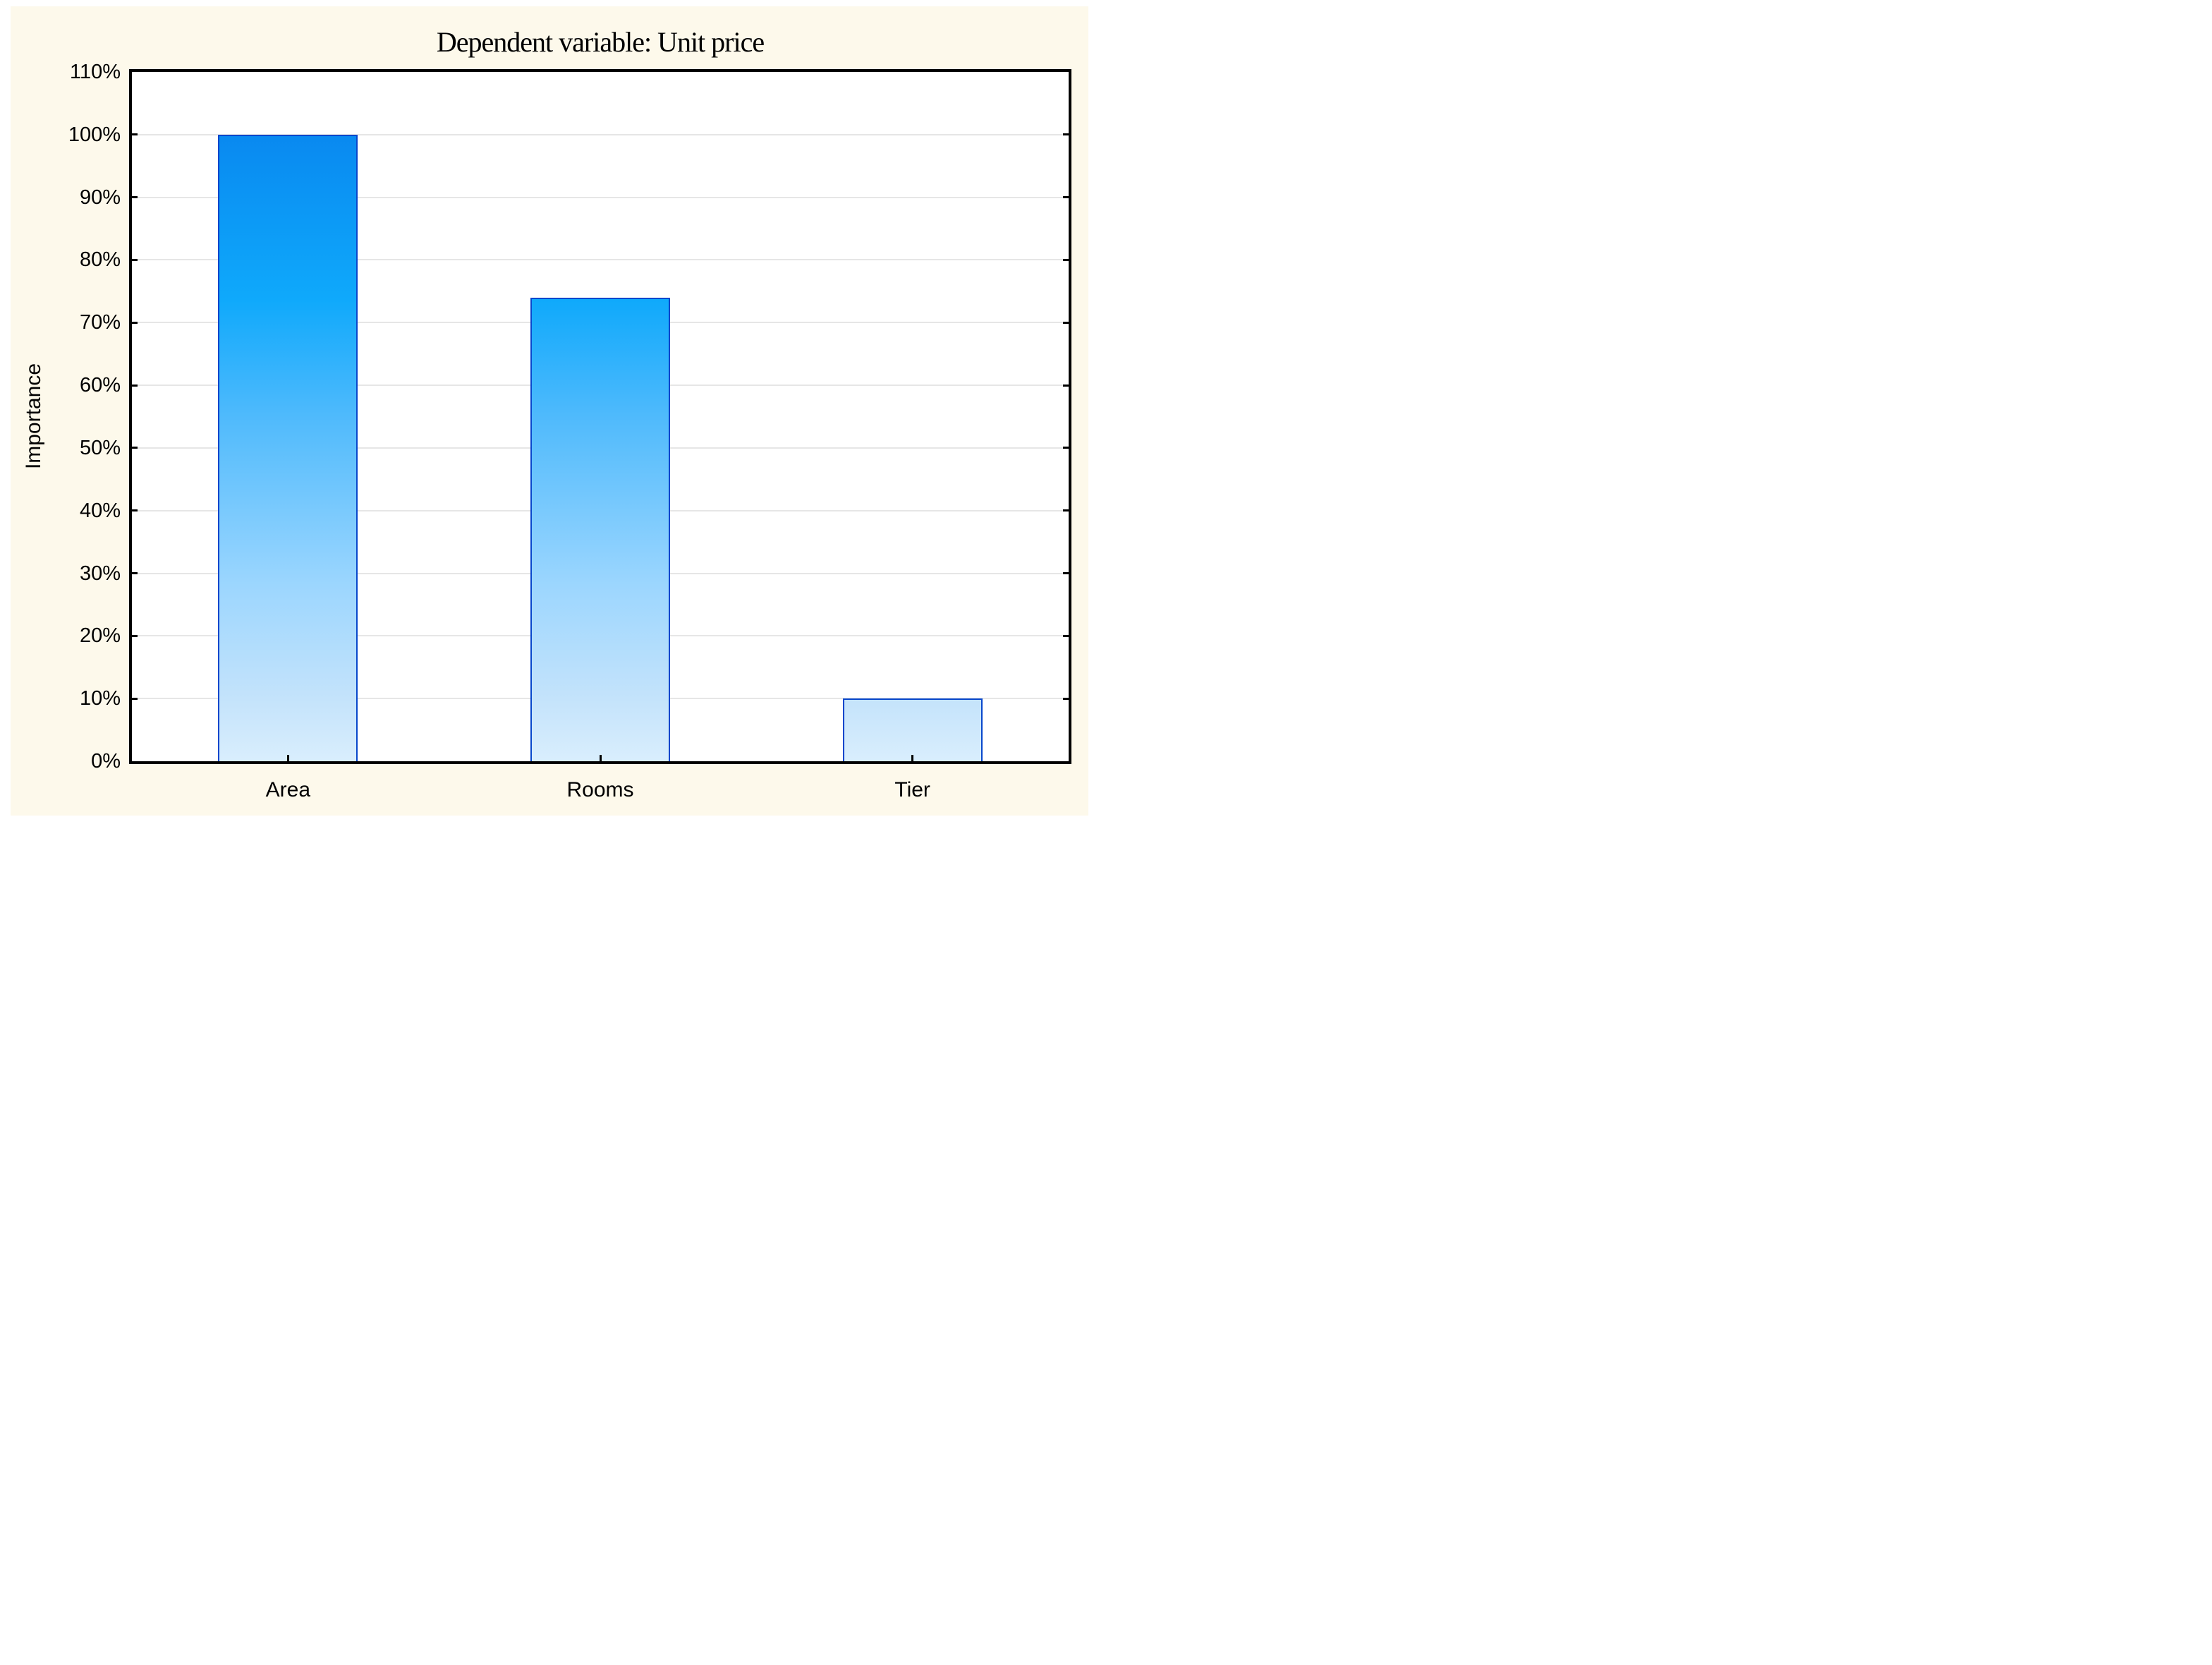 Image resolution: width=2212 pixels, height=1665 pixels. Describe the element at coordinates (100, 573) in the screenshot. I see `y-tick-label-30: 30%` at that location.